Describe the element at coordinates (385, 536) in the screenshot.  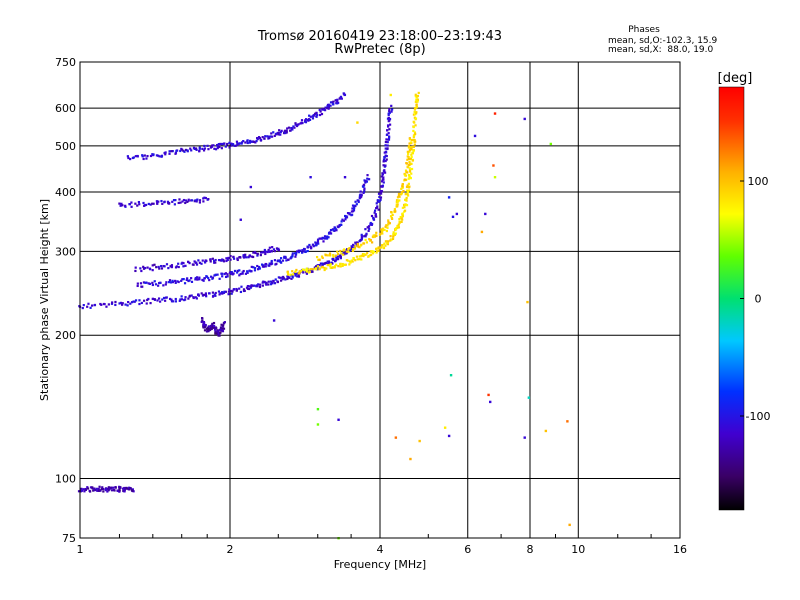
I see `tick-marks` at that location.